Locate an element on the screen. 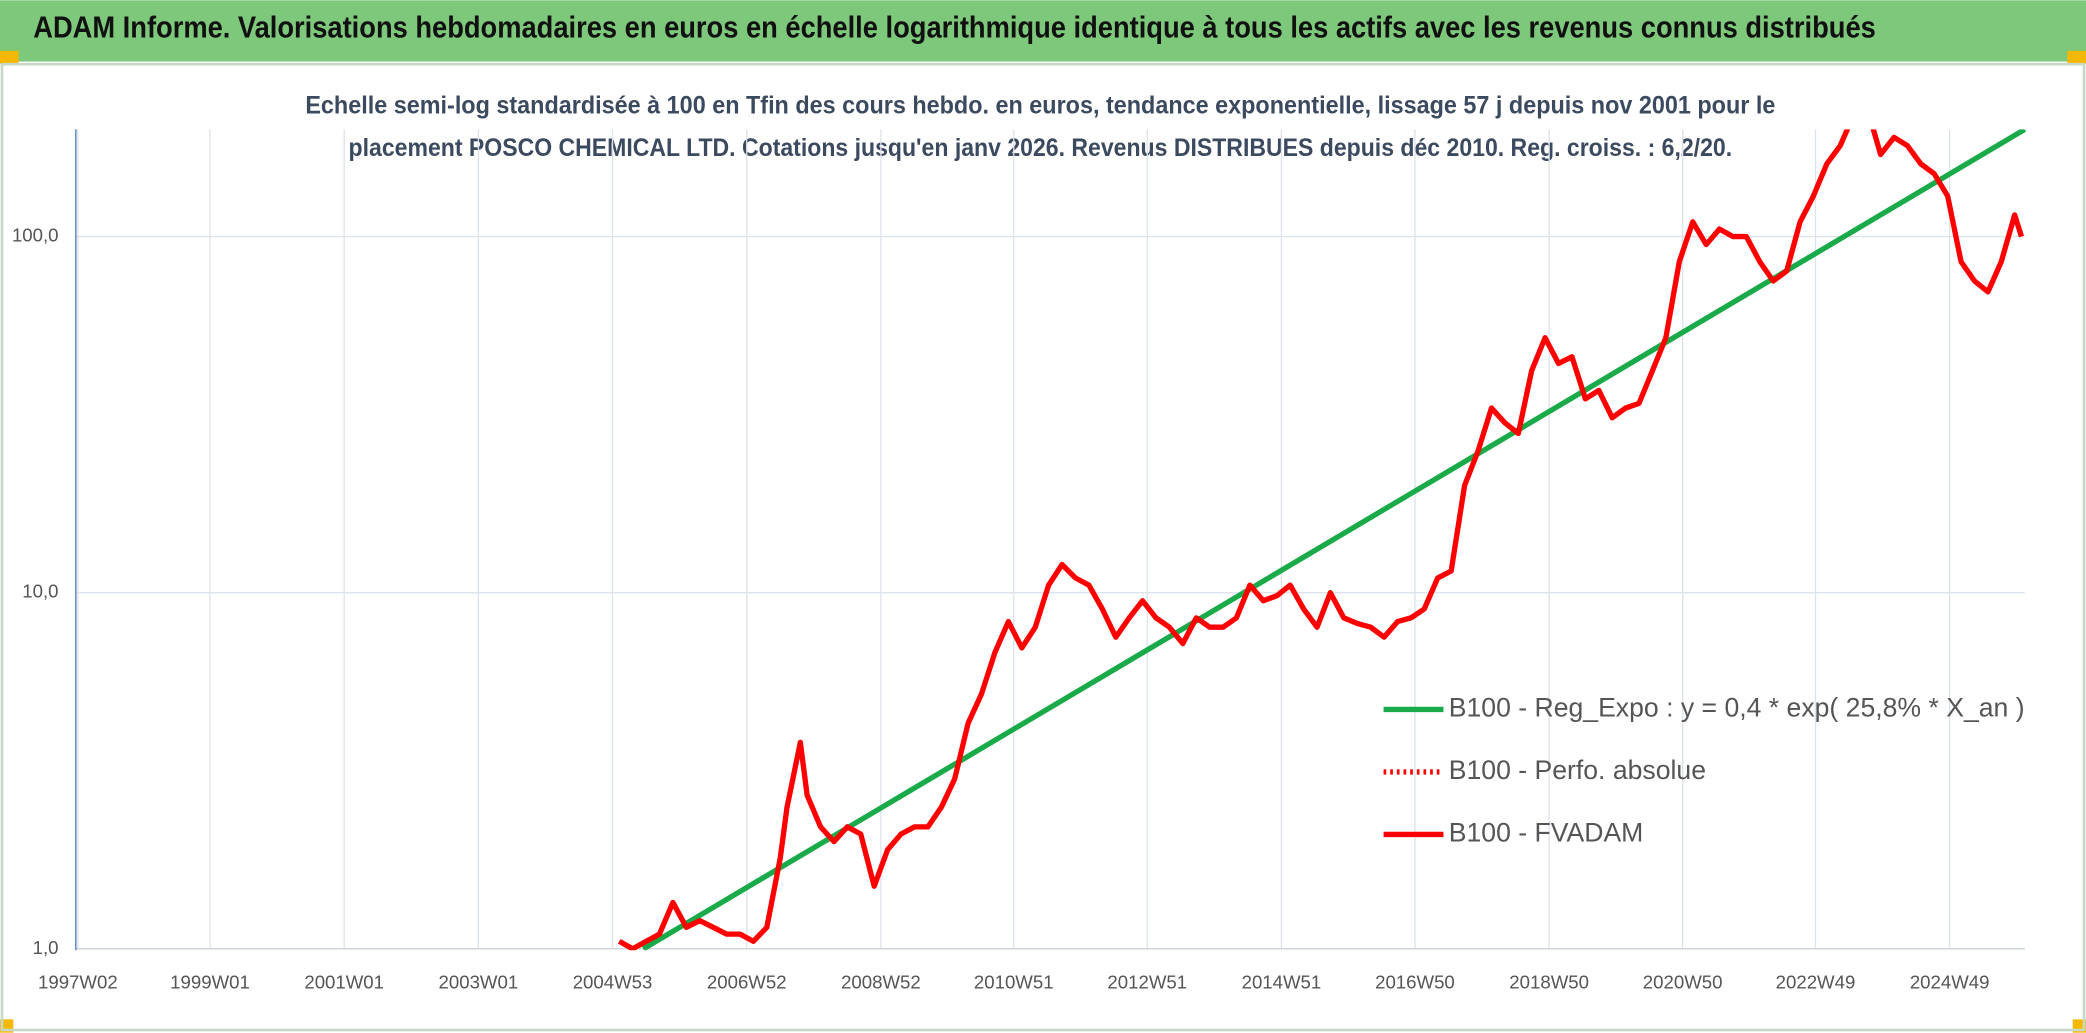 This screenshot has width=2086, height=1033. x-tick-label: 2016W50 is located at coordinates (1415, 981).